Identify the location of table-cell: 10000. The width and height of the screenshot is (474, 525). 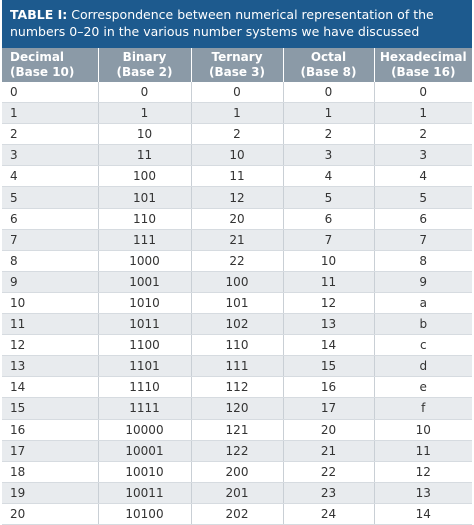
(144, 430).